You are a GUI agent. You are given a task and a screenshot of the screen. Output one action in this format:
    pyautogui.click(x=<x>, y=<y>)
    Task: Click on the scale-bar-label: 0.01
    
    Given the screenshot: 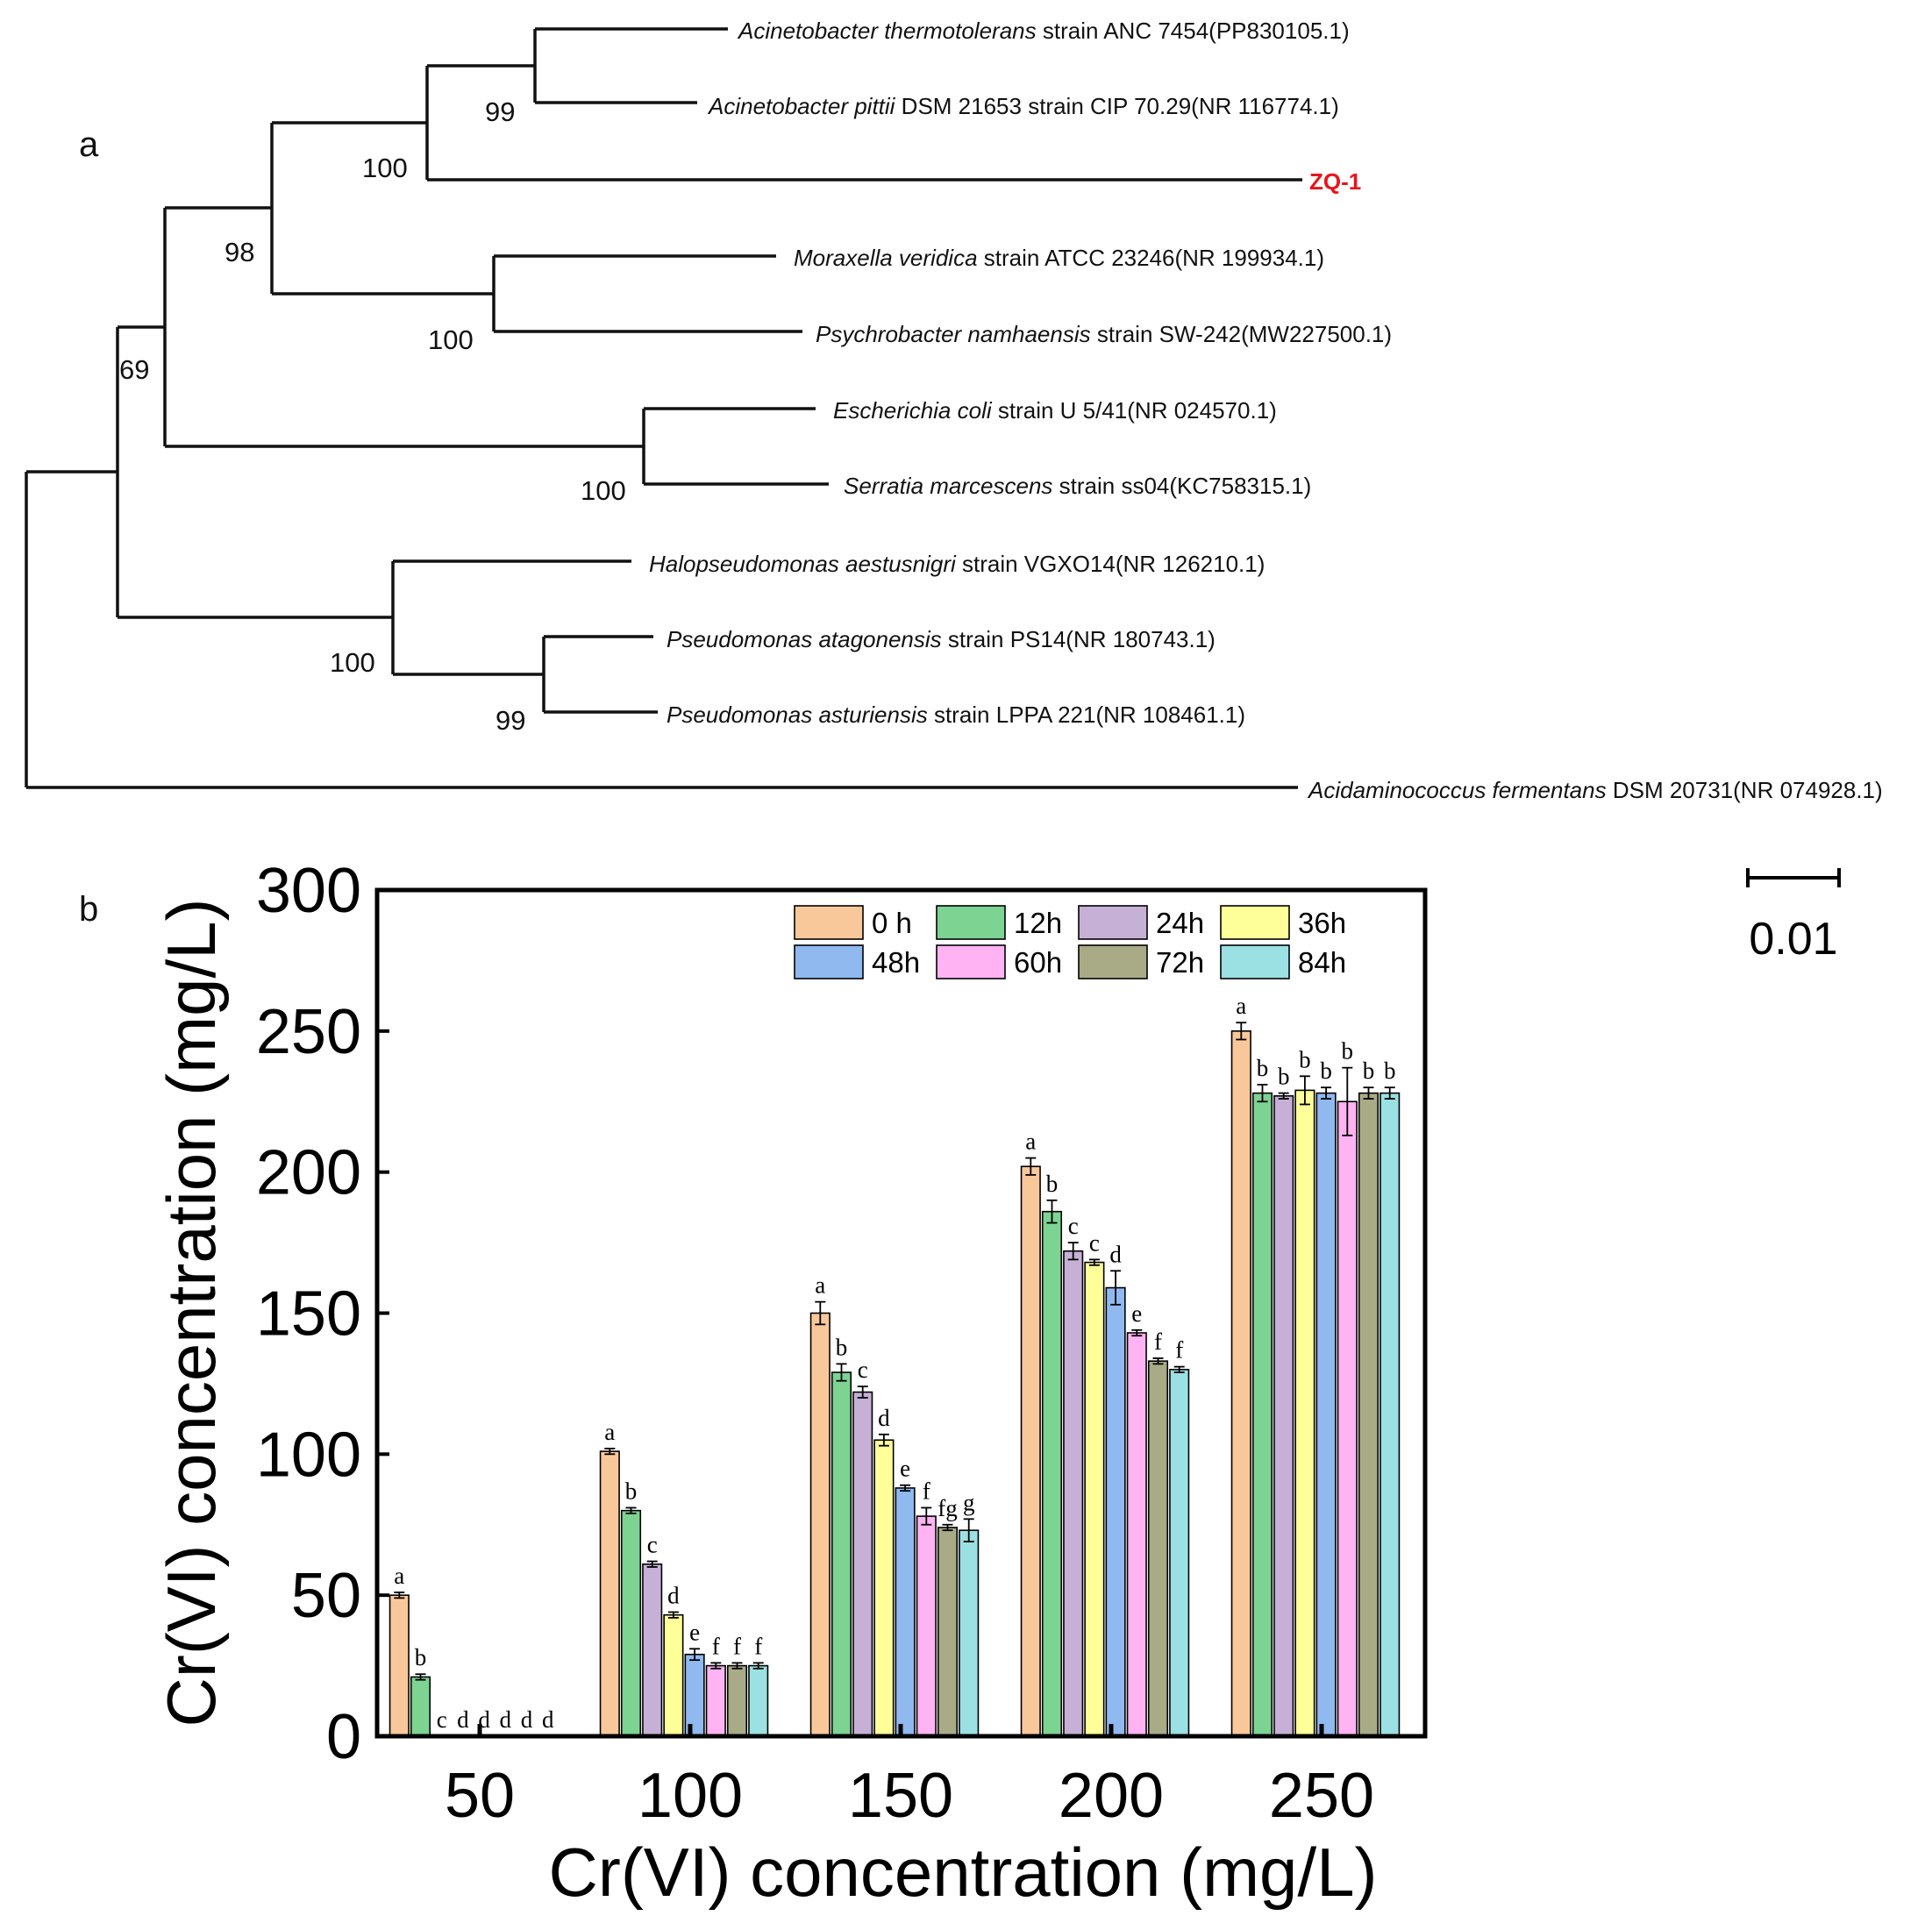 What is the action you would take?
    pyautogui.click(x=1793, y=939)
    